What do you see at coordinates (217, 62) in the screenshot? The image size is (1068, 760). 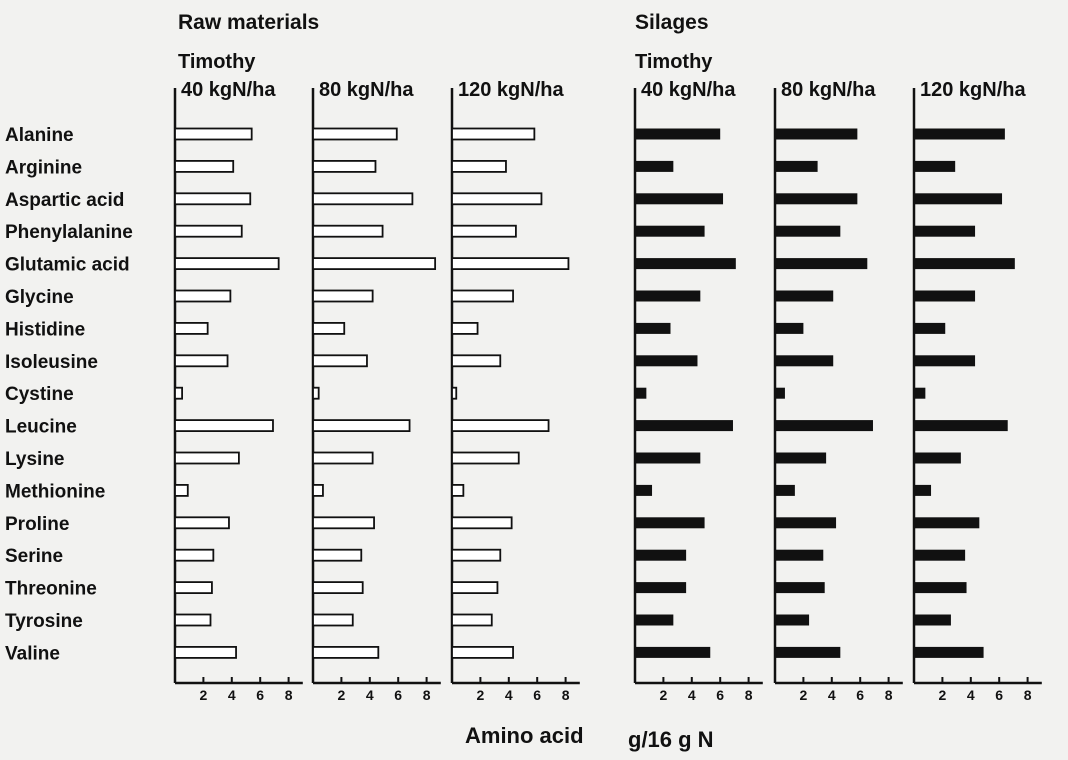 I see `raw-species-label: Timothy` at bounding box center [217, 62].